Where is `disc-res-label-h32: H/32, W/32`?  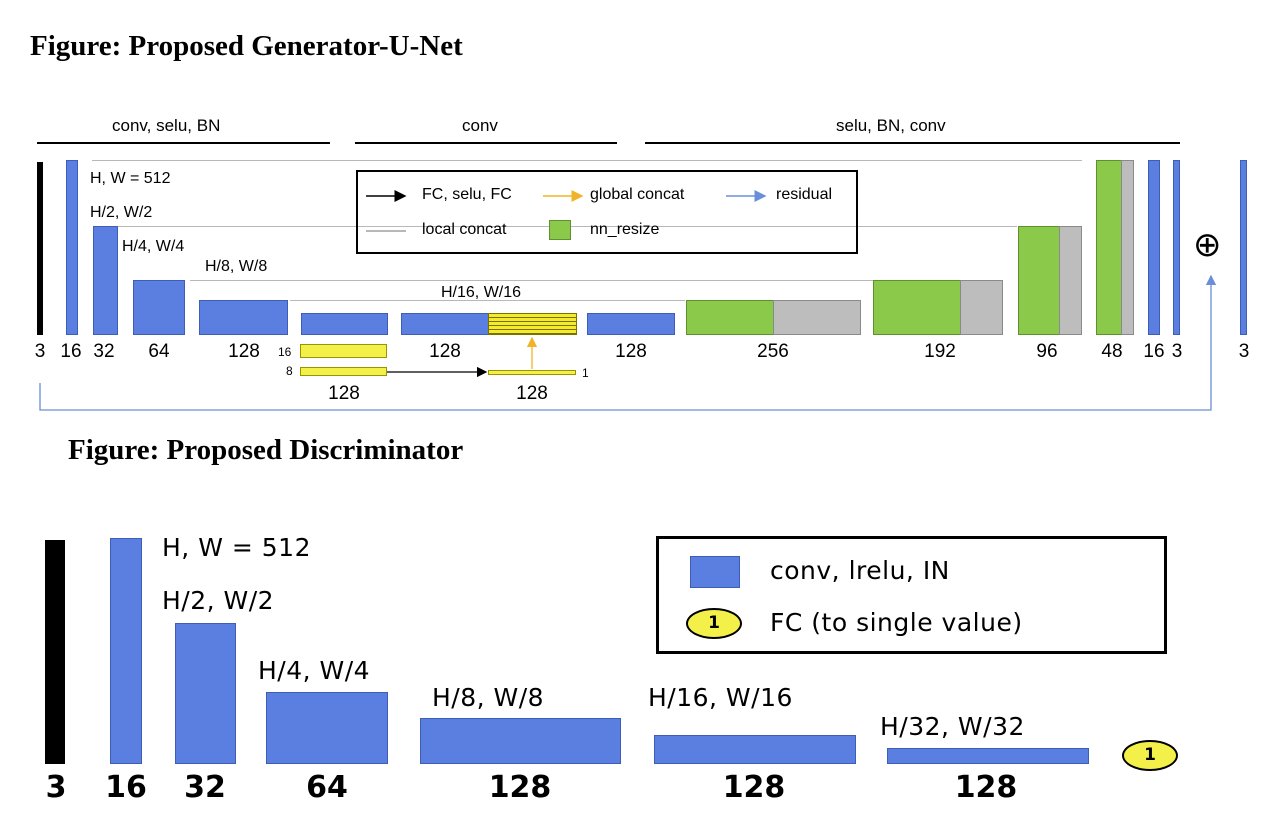
disc-res-label-h32: H/32, W/32 is located at coordinates (952, 726).